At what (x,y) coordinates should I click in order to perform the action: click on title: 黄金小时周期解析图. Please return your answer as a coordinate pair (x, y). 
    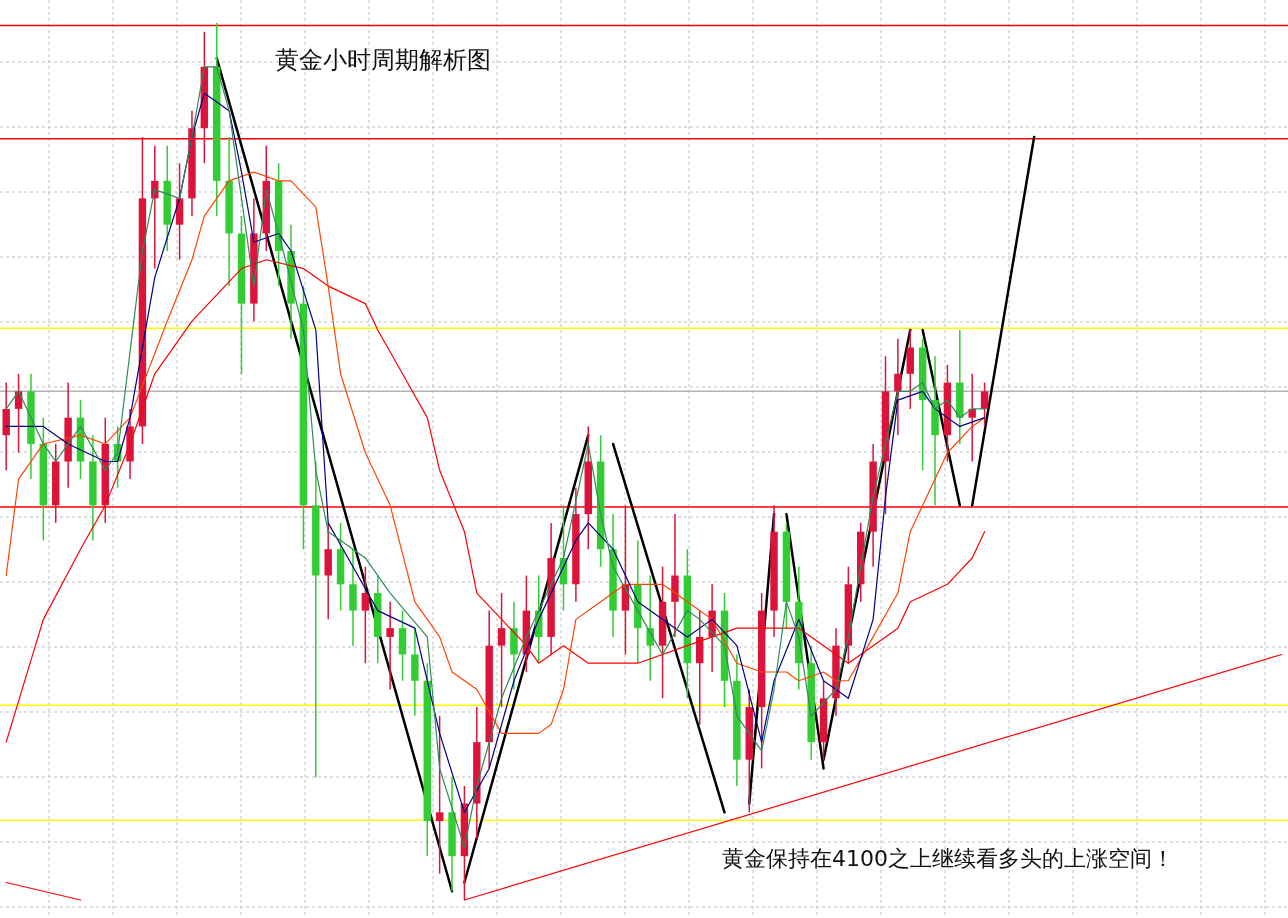
    Looking at the image, I should click on (383, 60).